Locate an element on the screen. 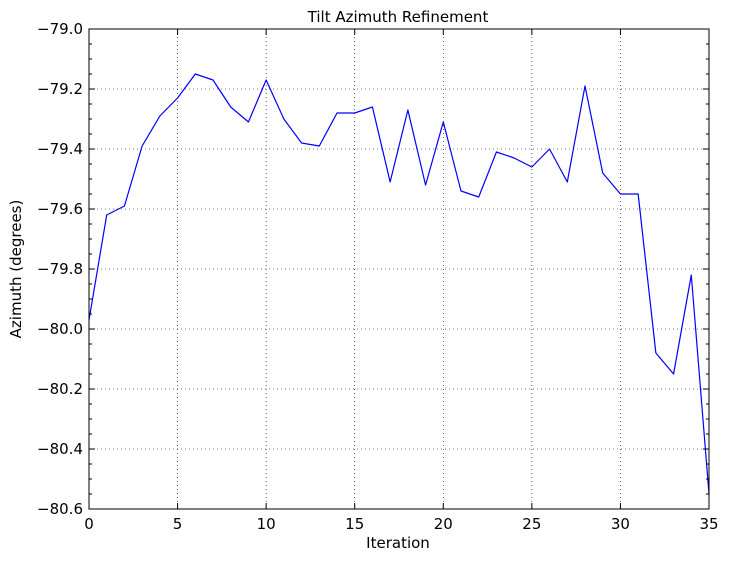  y-tick-label: −79.8 is located at coordinates (60, 269).